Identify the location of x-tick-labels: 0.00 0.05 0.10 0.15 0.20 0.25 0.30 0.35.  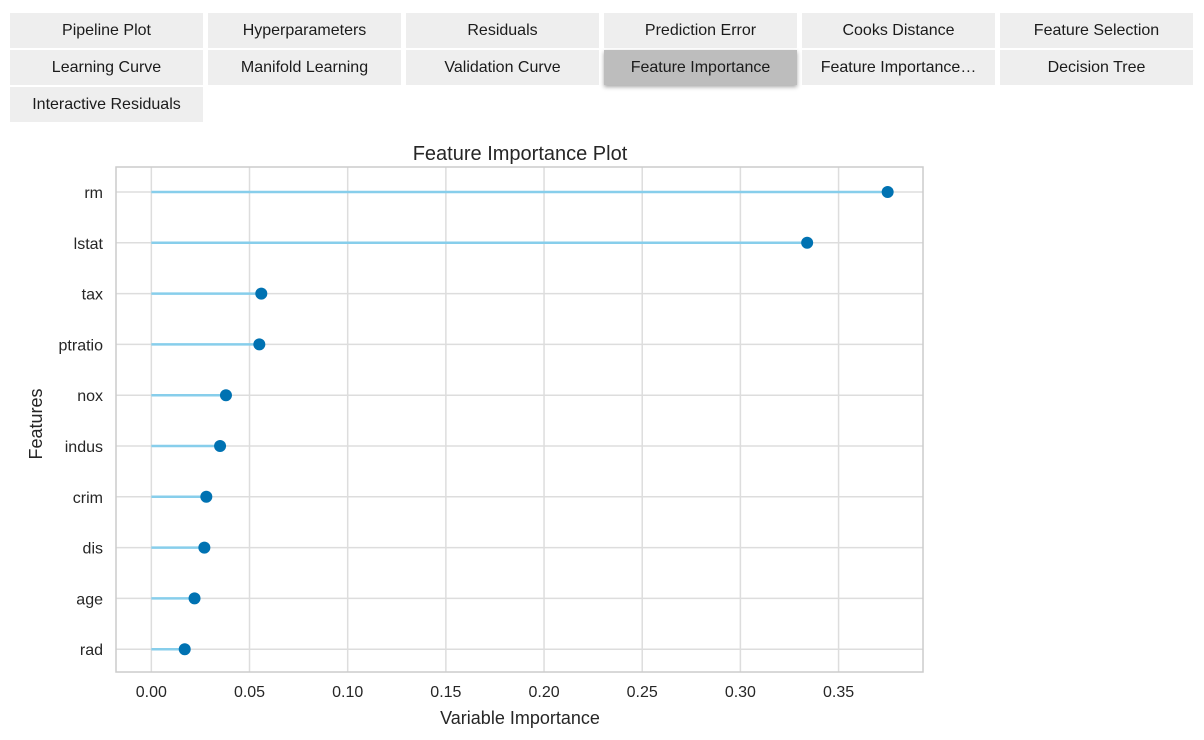
(495, 692).